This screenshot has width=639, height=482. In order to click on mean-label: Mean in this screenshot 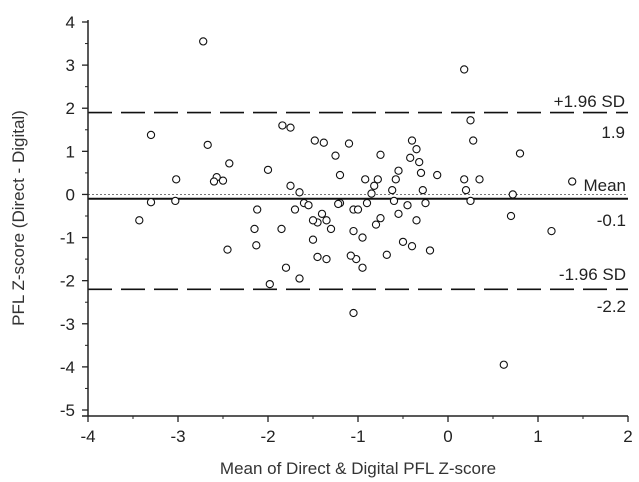, I will do `click(604, 185)`.